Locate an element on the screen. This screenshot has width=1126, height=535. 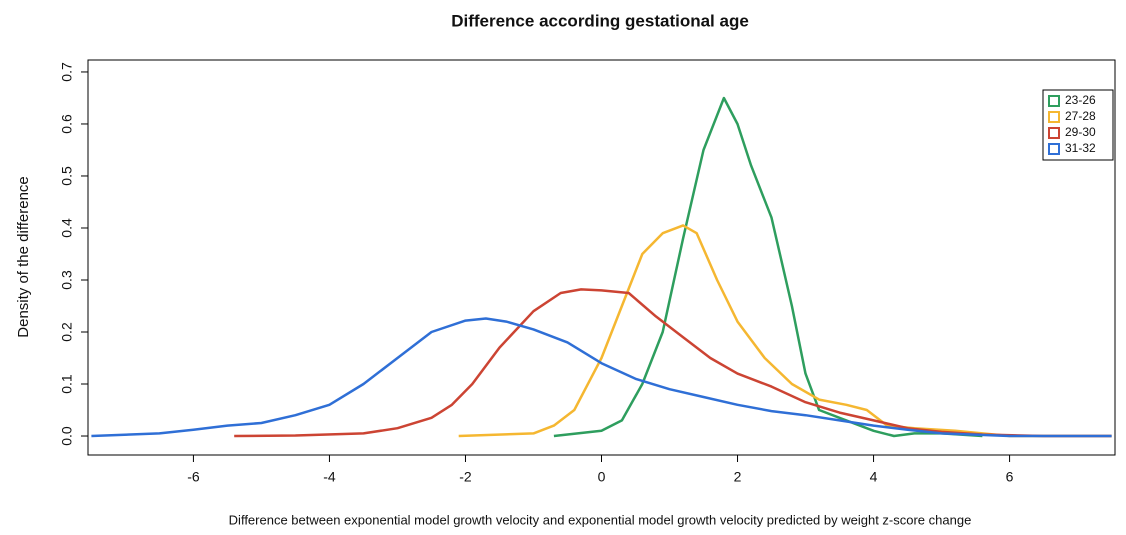
x-tick-label: 4 is located at coordinates (874, 477).